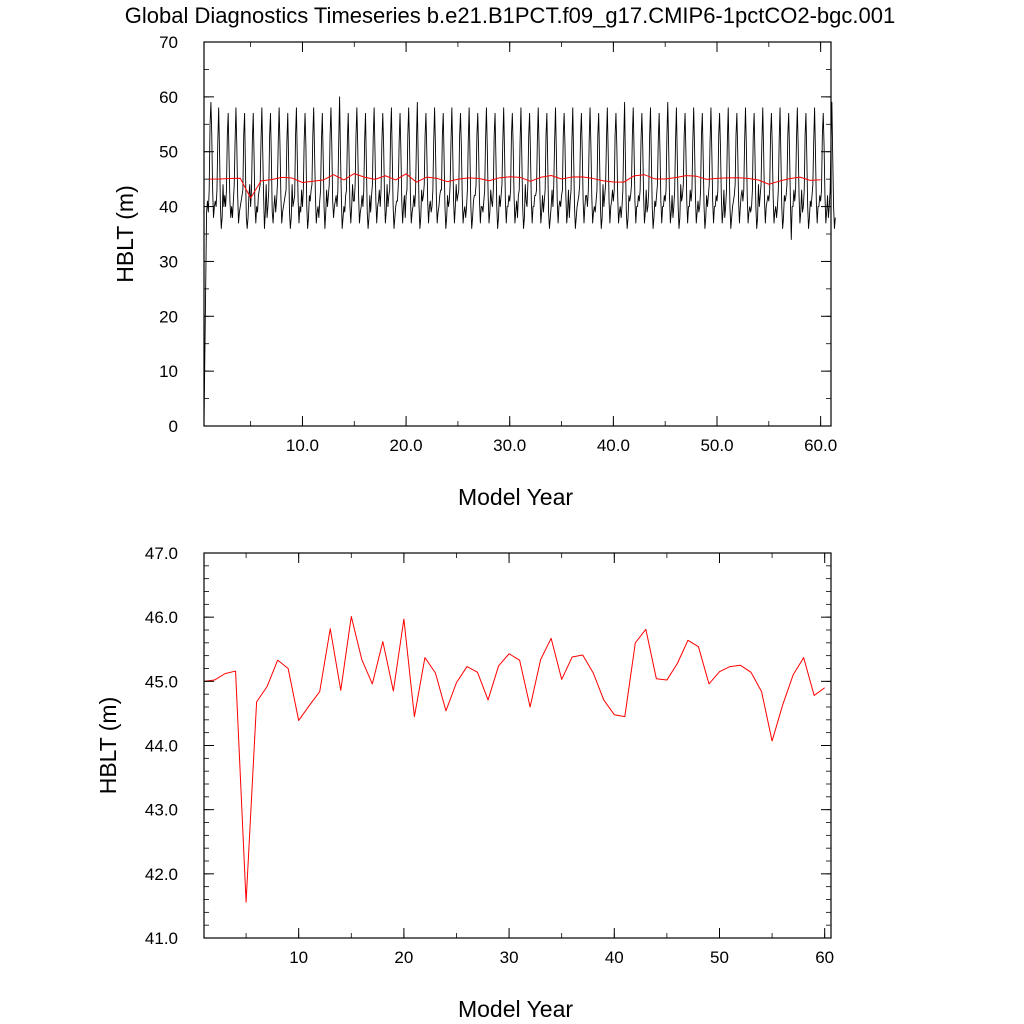 This screenshot has width=1024, height=1024. Describe the element at coordinates (716, 445) in the screenshot. I see `x-tick-label: 50.0` at that location.